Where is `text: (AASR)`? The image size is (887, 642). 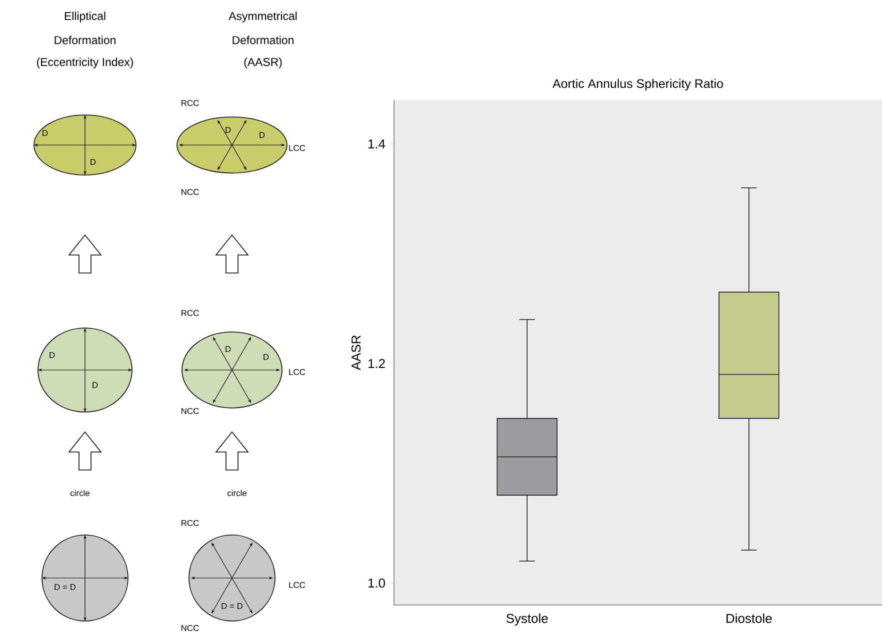
text: (AASR) is located at coordinates (263, 63).